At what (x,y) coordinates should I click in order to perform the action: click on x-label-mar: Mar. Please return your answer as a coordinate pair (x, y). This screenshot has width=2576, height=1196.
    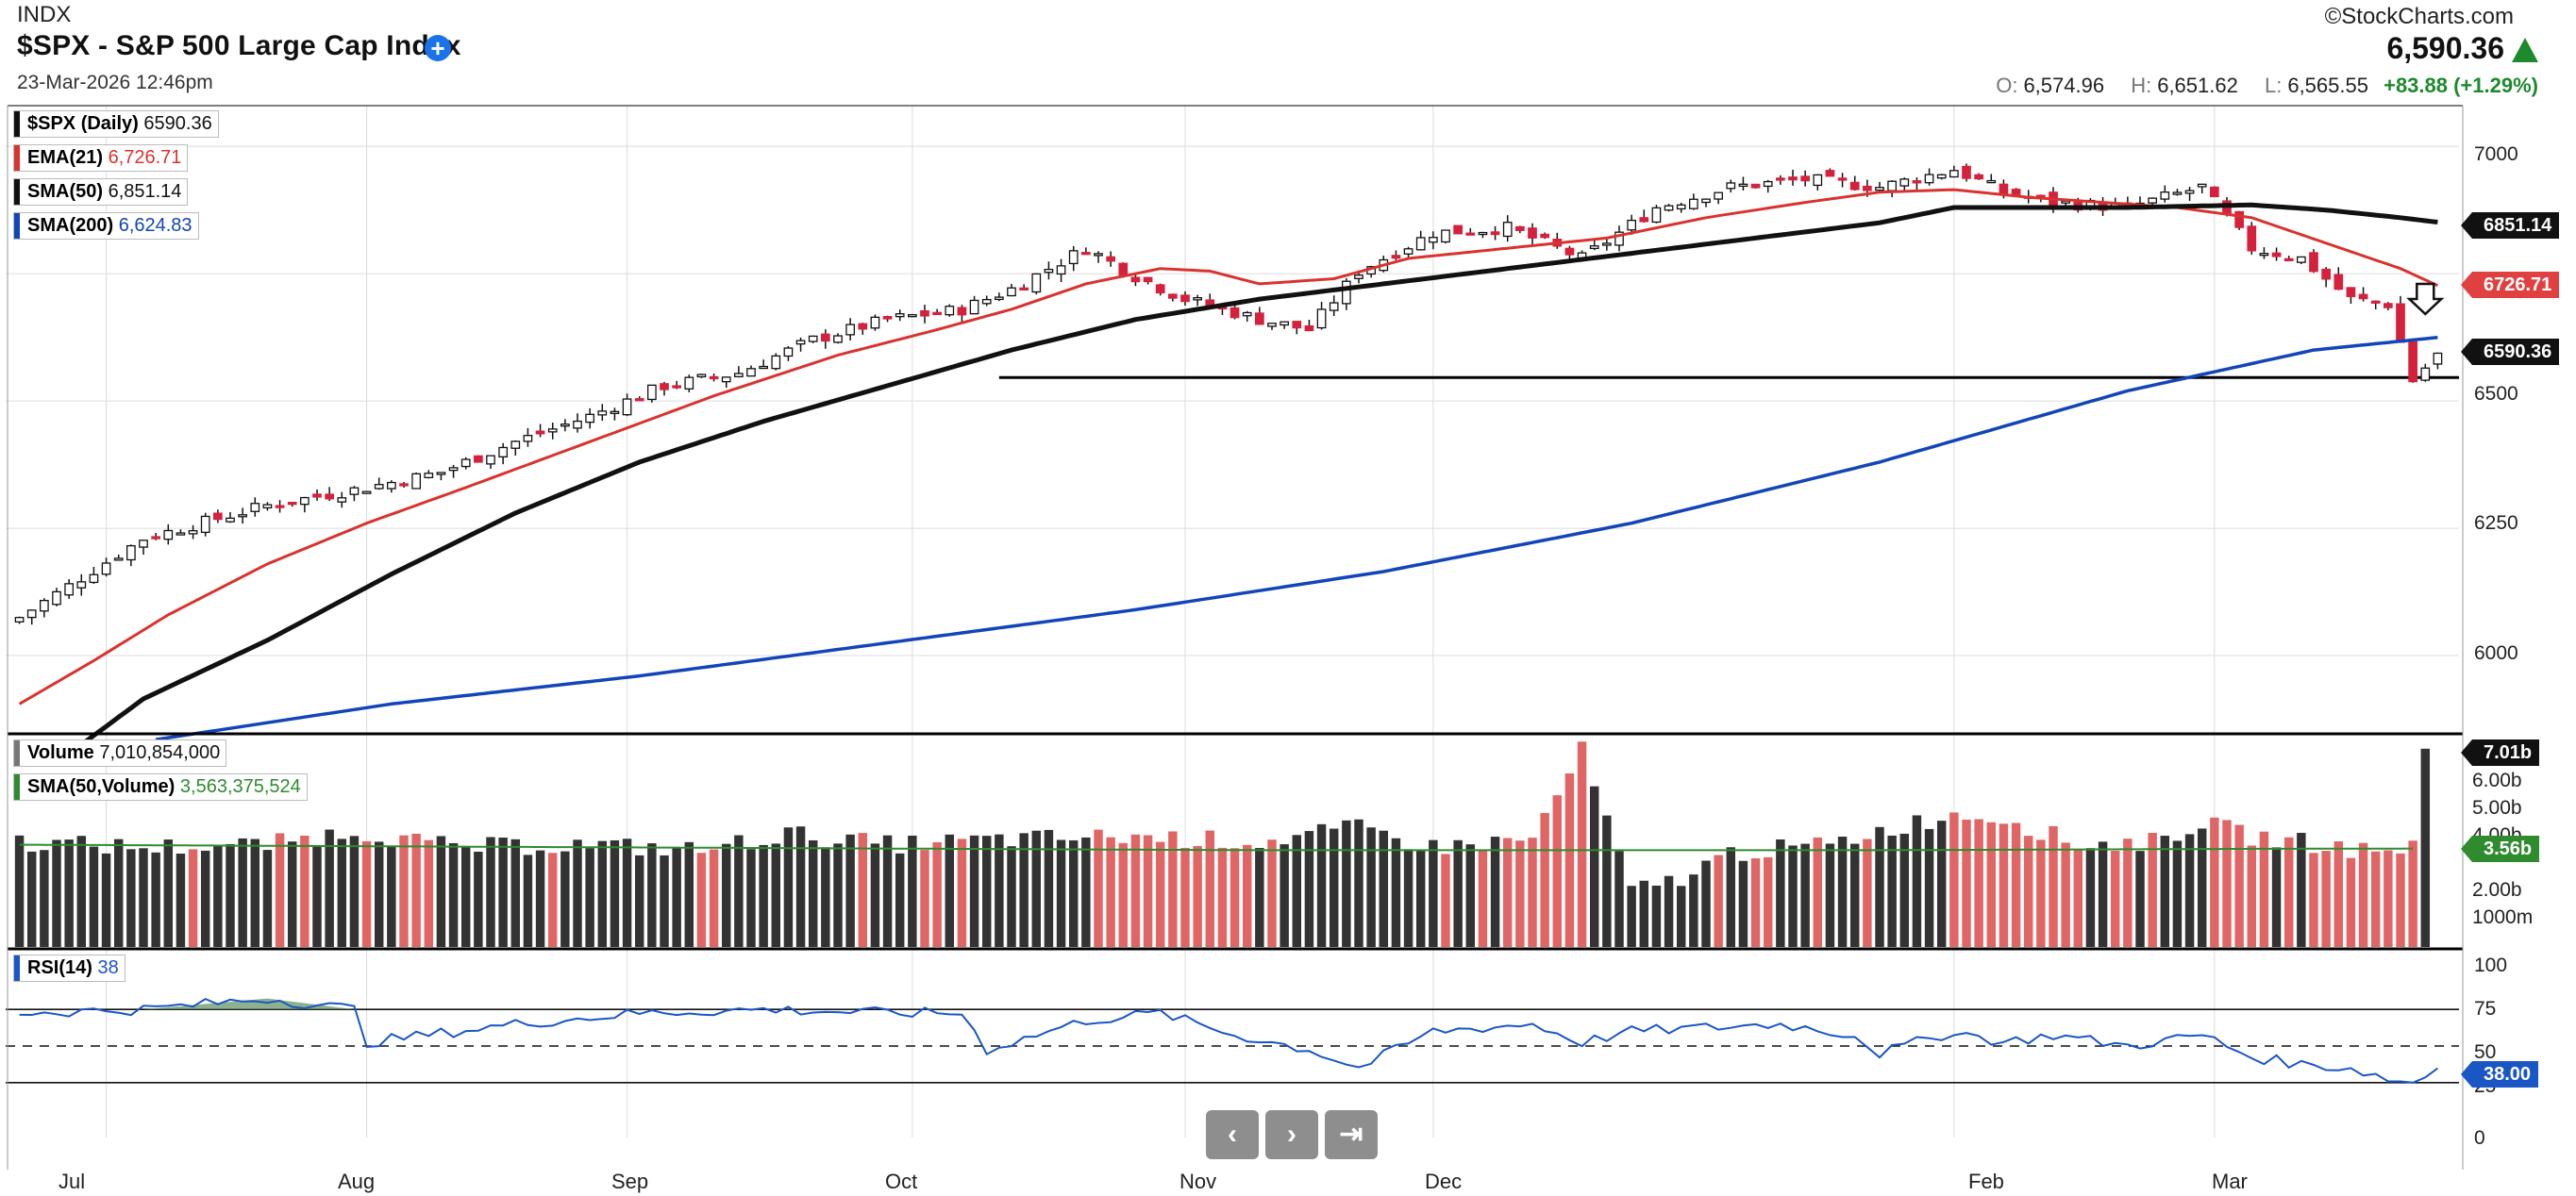
    Looking at the image, I should click on (2230, 1181).